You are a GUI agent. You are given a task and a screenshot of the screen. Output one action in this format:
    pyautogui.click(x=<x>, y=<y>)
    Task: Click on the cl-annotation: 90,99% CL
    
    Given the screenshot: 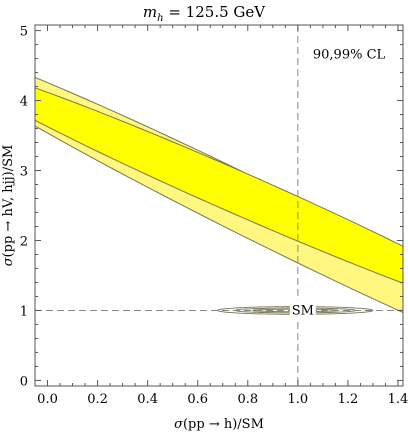 What is the action you would take?
    pyautogui.click(x=349, y=55)
    